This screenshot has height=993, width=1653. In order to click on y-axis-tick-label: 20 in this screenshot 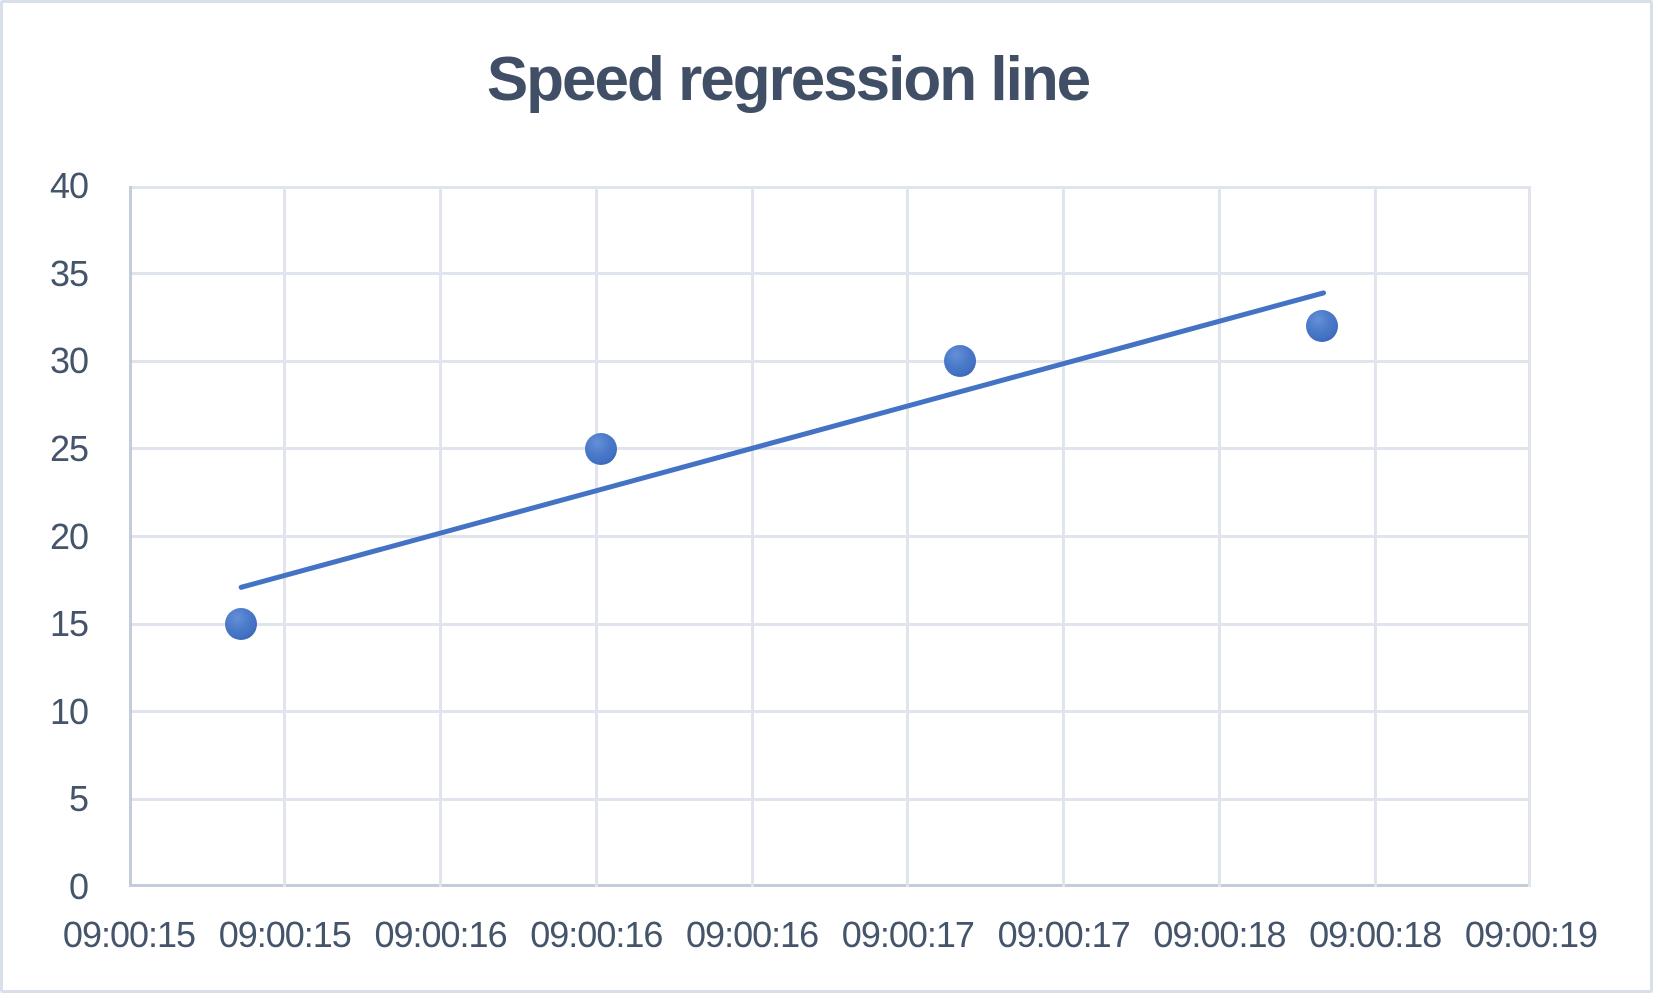, I will do `click(69, 536)`.